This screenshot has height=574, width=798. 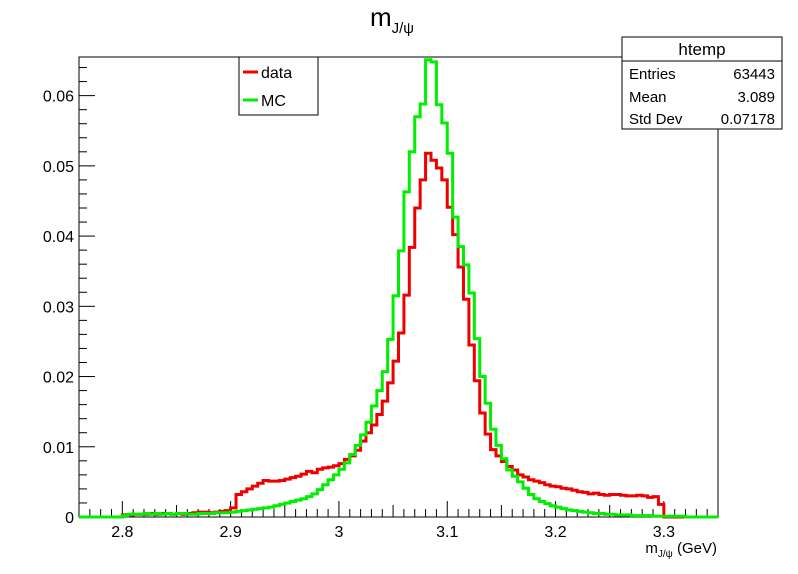 I want to click on legend-label-data: data, so click(x=276, y=73).